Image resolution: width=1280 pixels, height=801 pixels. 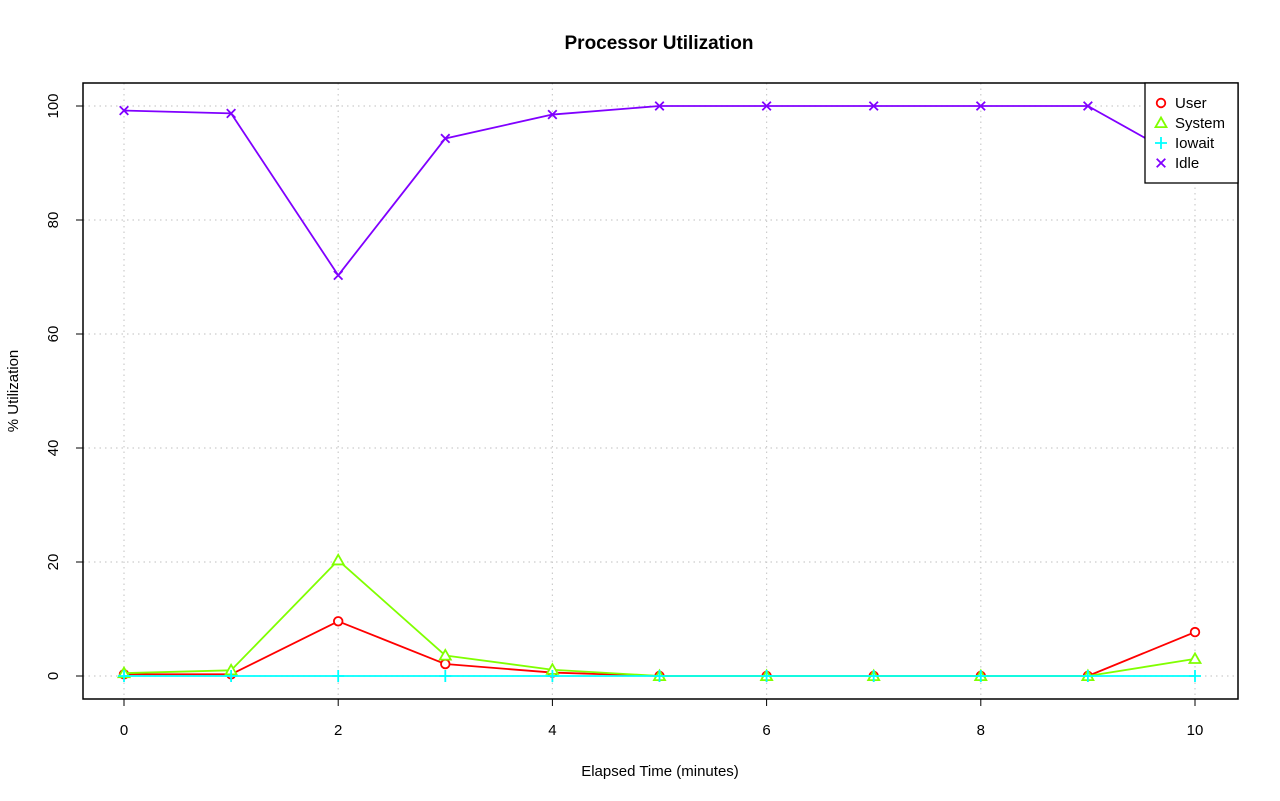 What do you see at coordinates (552, 730) in the screenshot?
I see `x-tick-label: 4` at bounding box center [552, 730].